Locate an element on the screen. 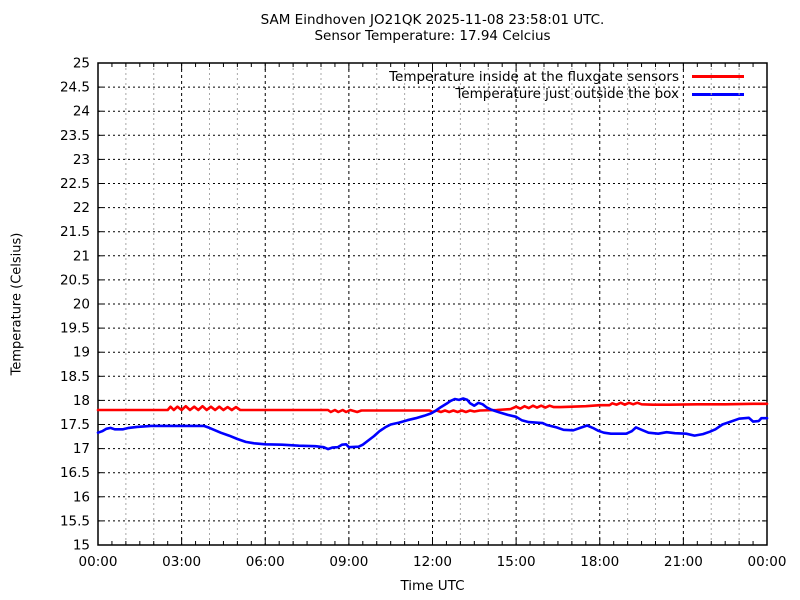 The image size is (800, 600). x-tick-label: 21:00 is located at coordinates (683, 562).